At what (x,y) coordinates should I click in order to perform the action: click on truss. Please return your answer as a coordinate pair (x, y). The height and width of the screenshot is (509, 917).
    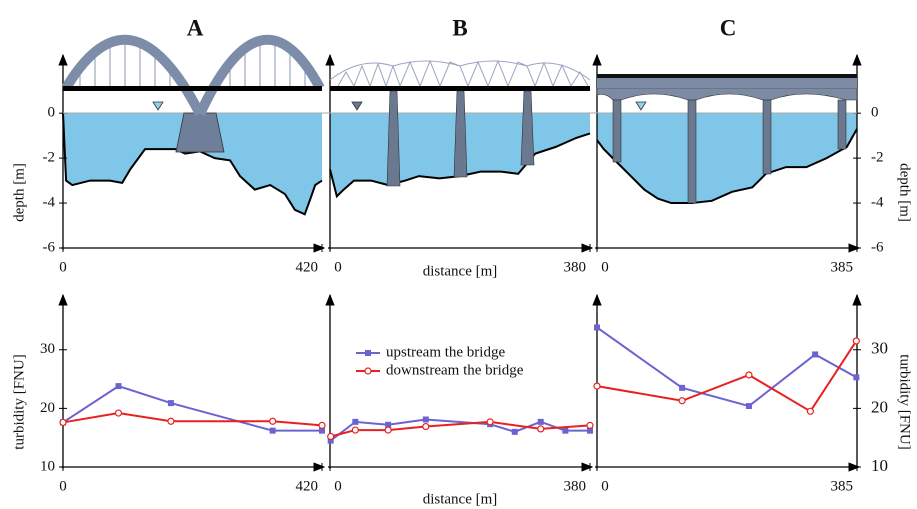
    Looking at the image, I should click on (460, 73).